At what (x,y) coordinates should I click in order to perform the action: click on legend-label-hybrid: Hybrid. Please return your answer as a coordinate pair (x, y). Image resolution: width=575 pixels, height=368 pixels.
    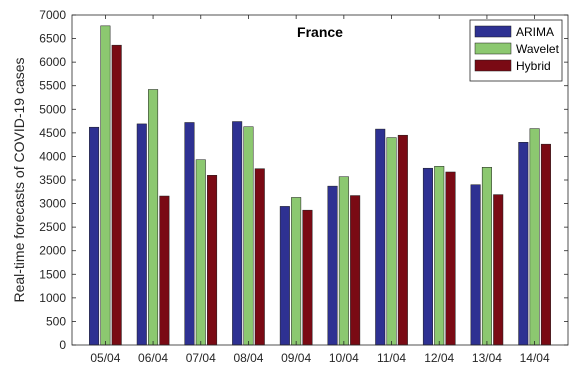
    Looking at the image, I should click on (533, 66).